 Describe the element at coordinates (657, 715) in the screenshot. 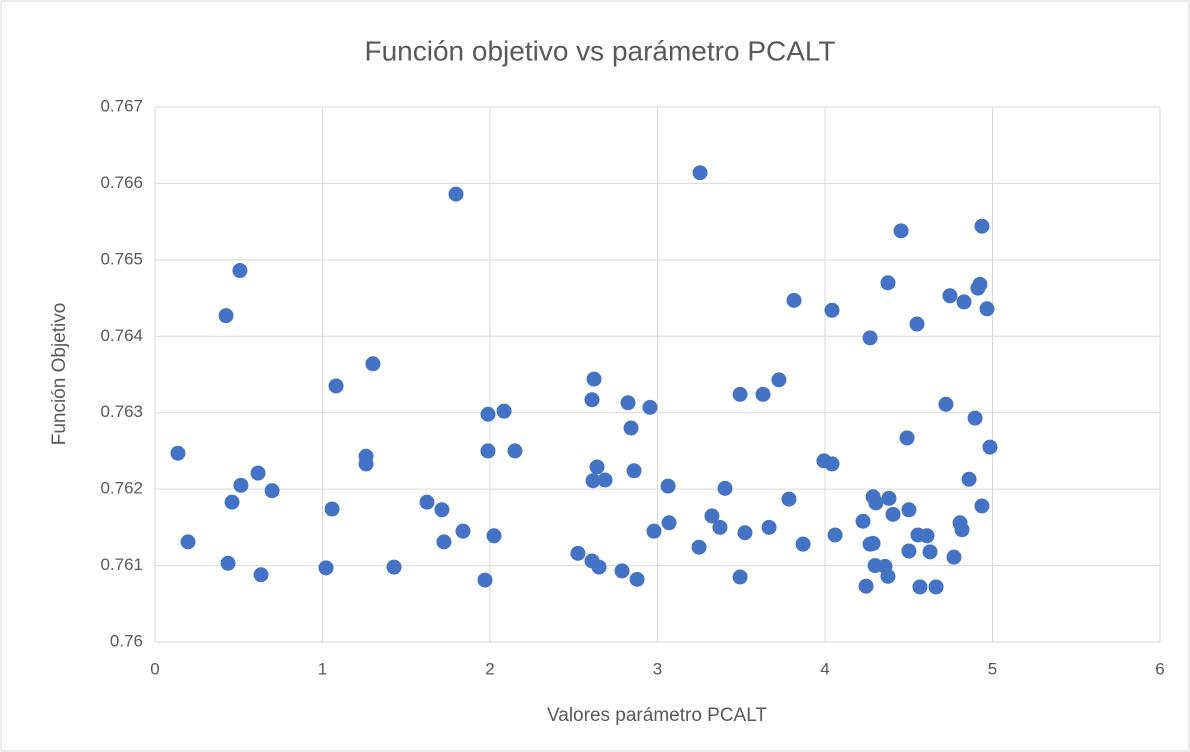

I see `x-axis-label: Valores parámetro PCALT` at that location.